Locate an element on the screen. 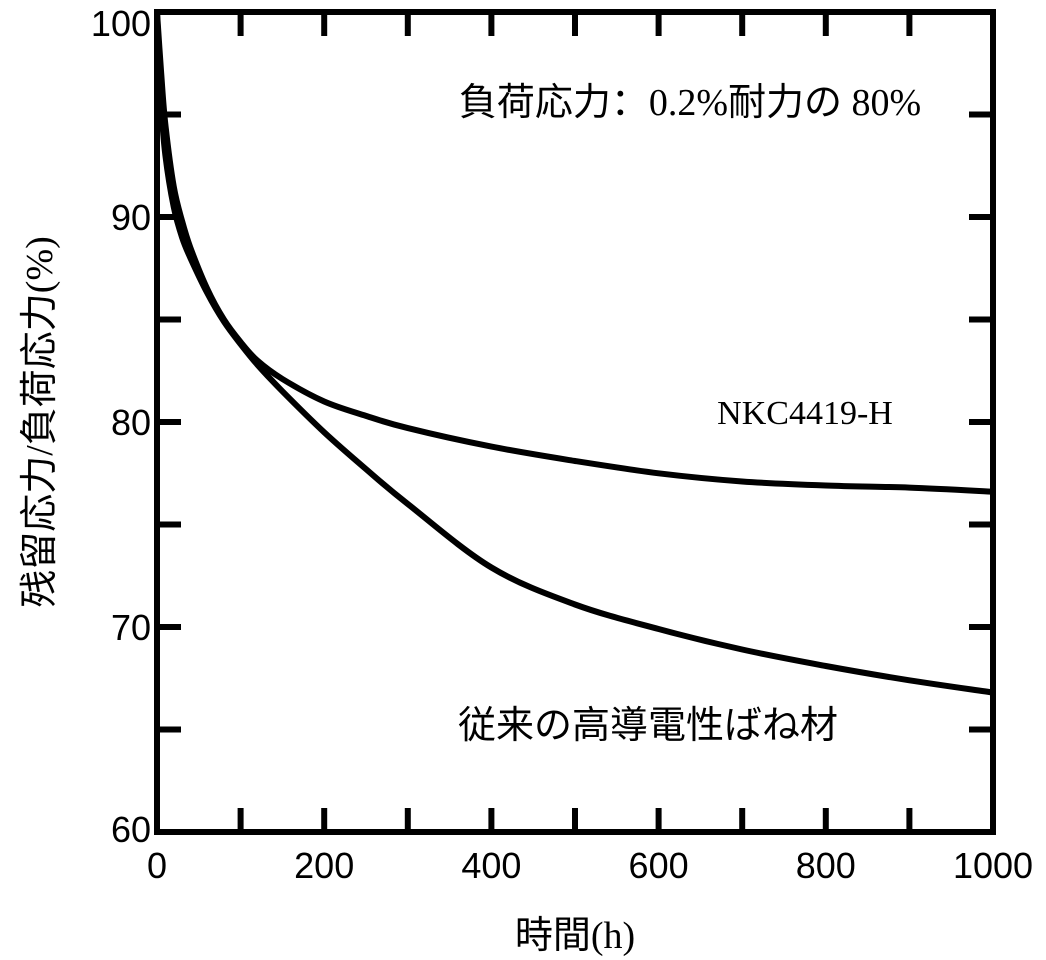  y-tick-label: 90 is located at coordinates (131, 217).